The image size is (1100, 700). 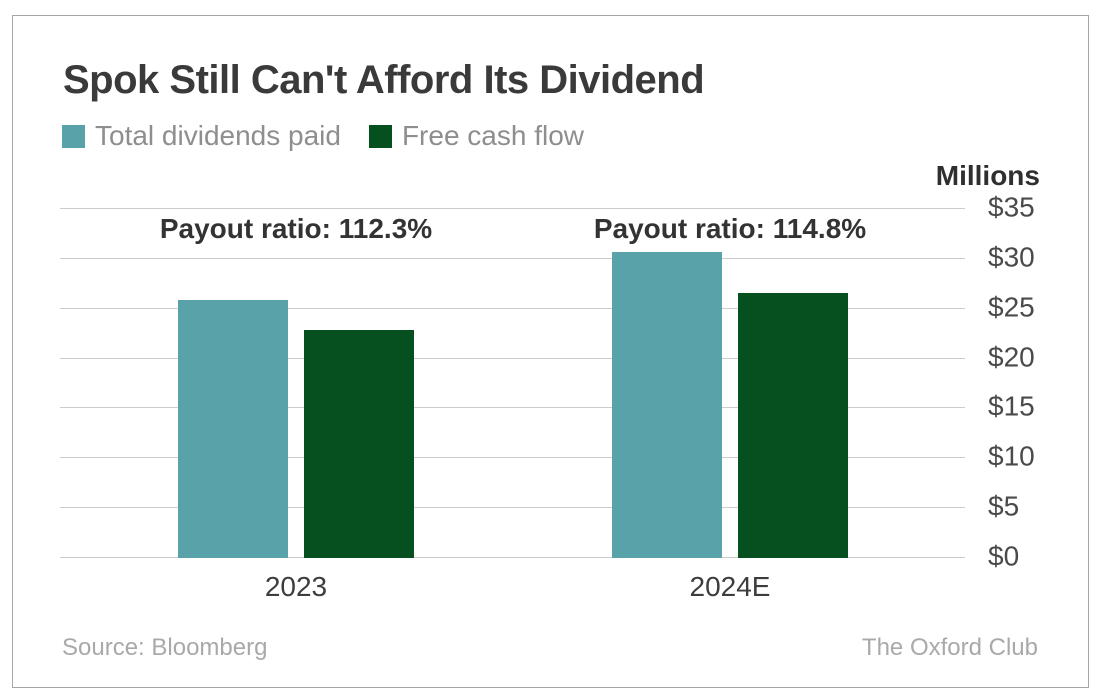 I want to click on x-tick-label: 2023, so click(x=296, y=586).